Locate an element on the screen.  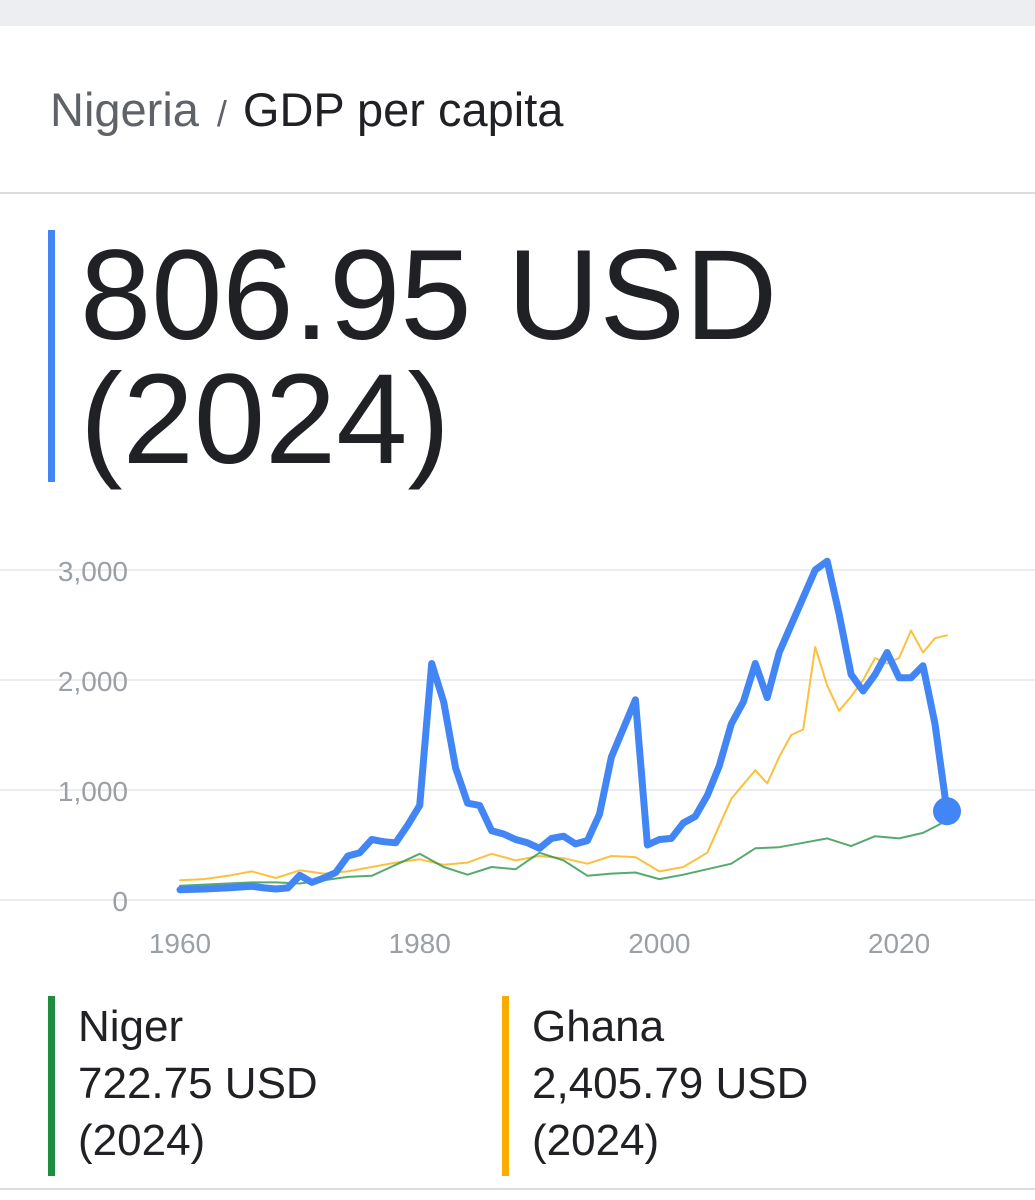
legend-year-niger: (2024) is located at coordinates (142, 1140).